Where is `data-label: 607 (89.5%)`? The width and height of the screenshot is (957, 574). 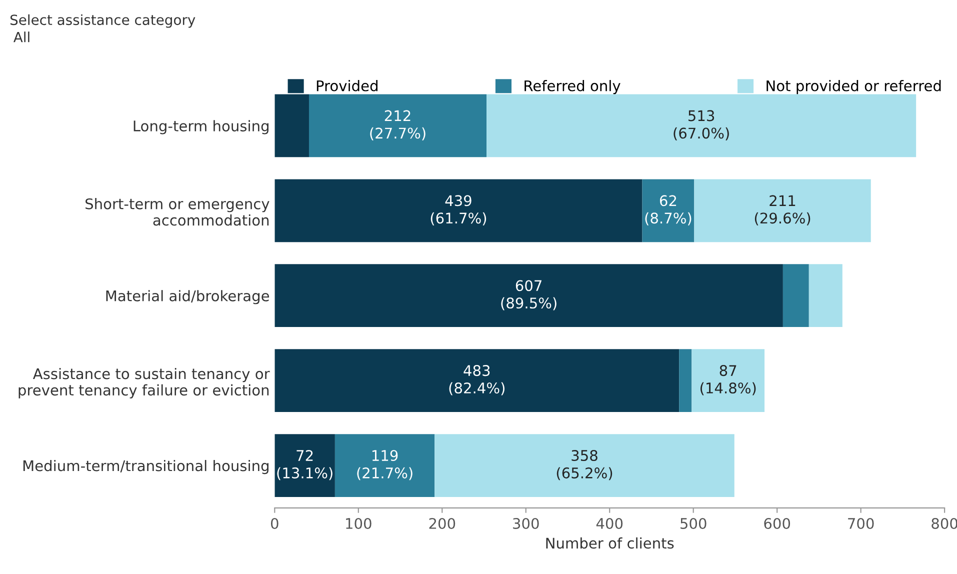 data-label: 607 (89.5%) is located at coordinates (528, 295).